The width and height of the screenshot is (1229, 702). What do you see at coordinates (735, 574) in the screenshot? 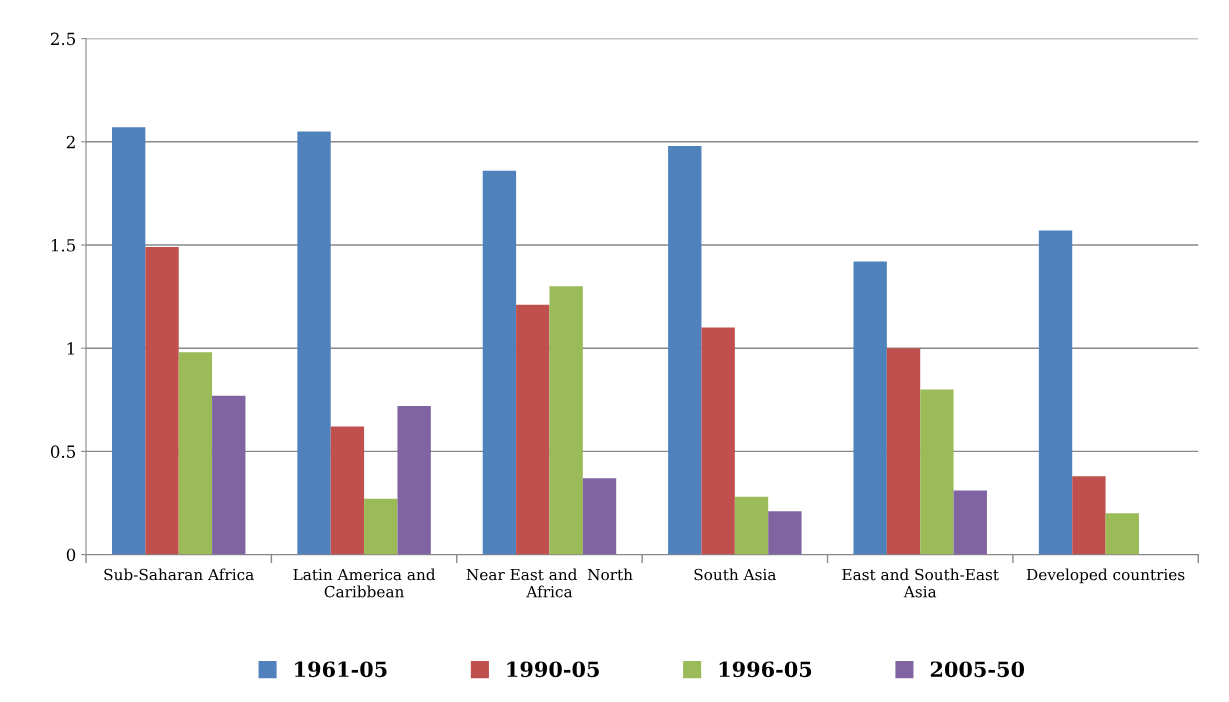
I see `x-tick-label: South Asia` at bounding box center [735, 574].